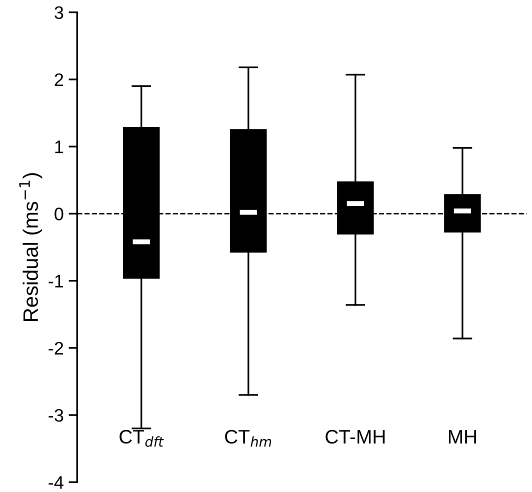 The image size is (532, 492). Describe the element at coordinates (56, 415) in the screenshot. I see `y-tick-label: -3` at that location.